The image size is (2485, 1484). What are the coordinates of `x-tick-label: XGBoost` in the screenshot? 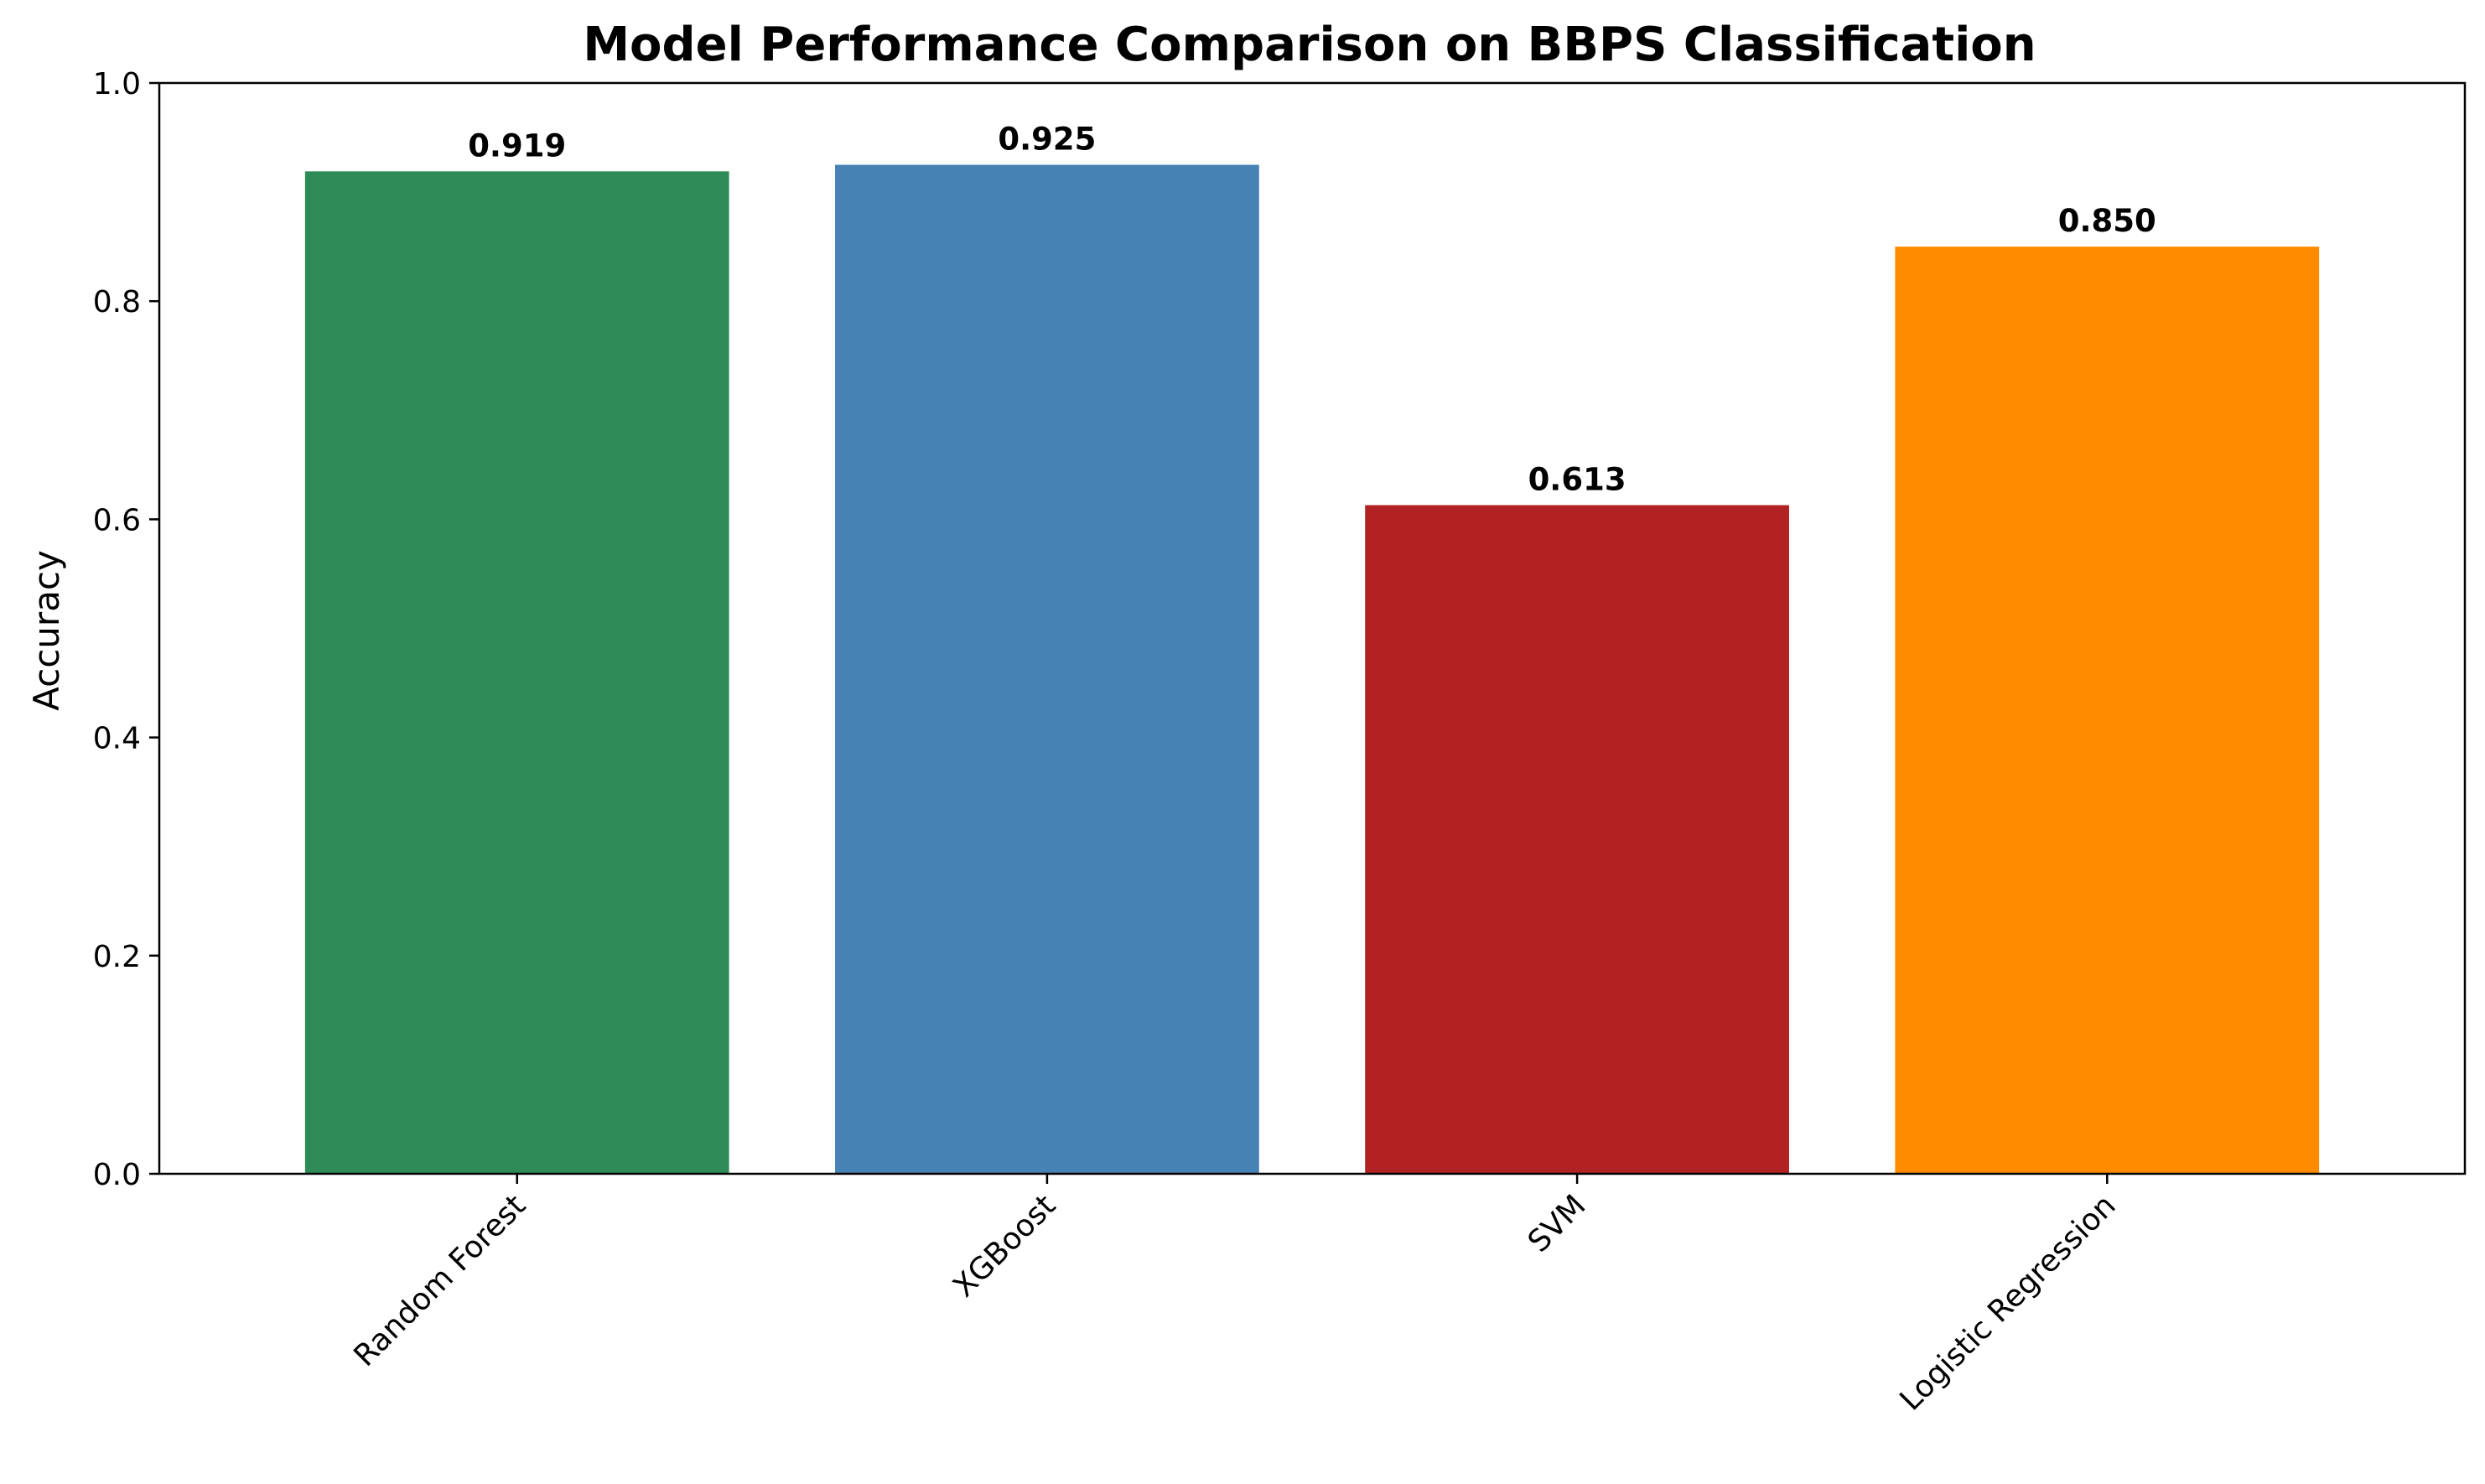 It's located at (1005, 1246).